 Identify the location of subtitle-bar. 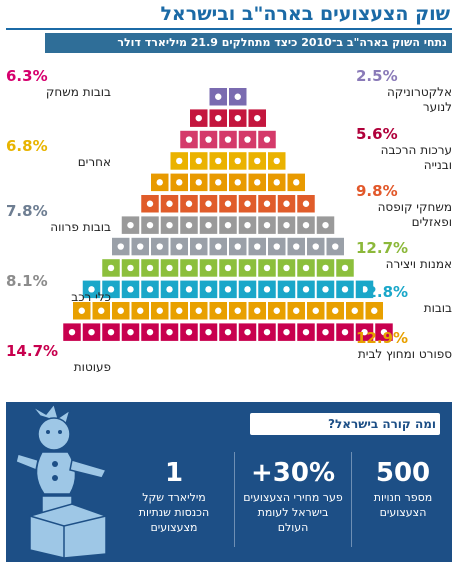
(248, 43).